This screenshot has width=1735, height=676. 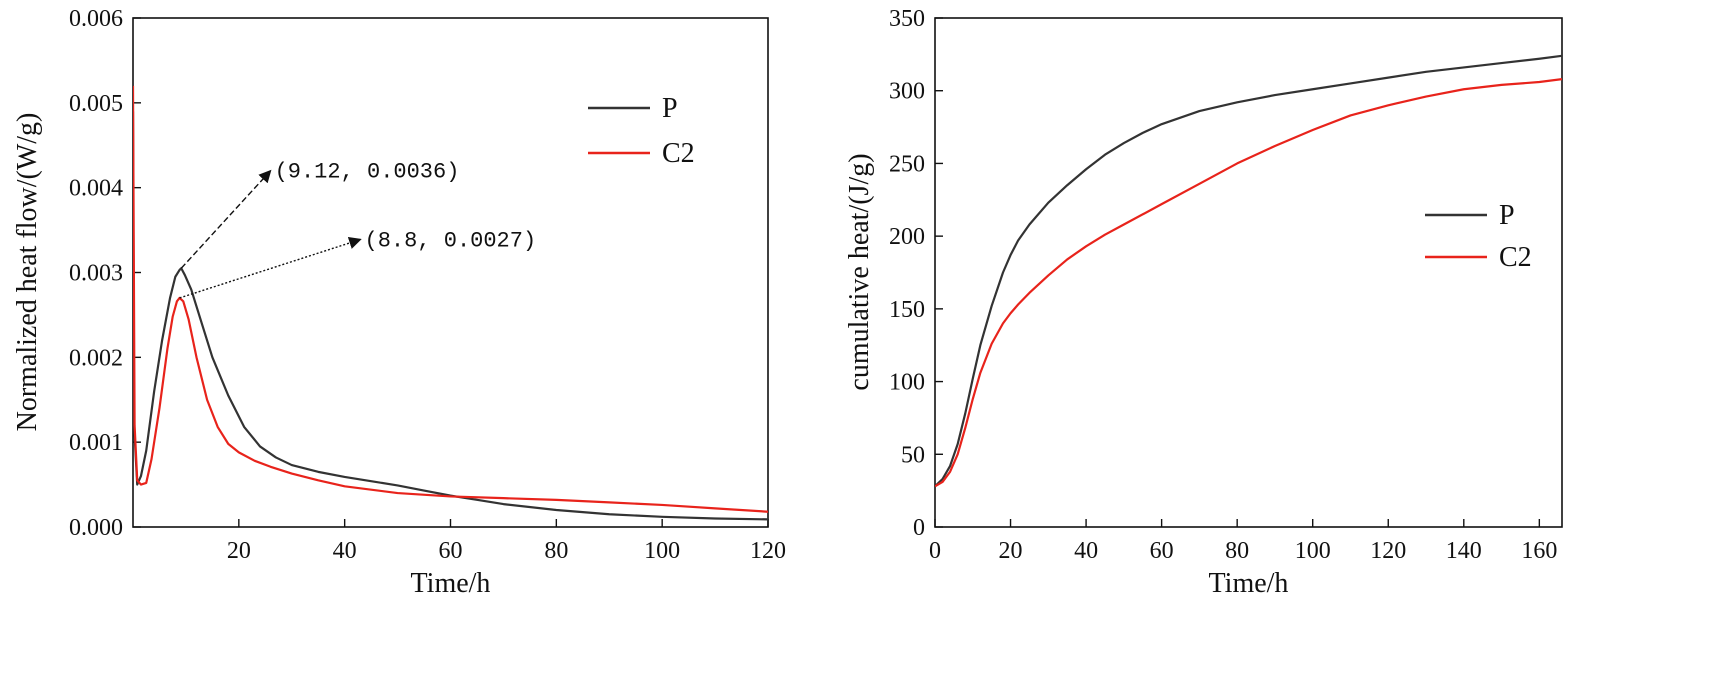 I want to click on y-tick-label: 100, so click(x=907, y=383).